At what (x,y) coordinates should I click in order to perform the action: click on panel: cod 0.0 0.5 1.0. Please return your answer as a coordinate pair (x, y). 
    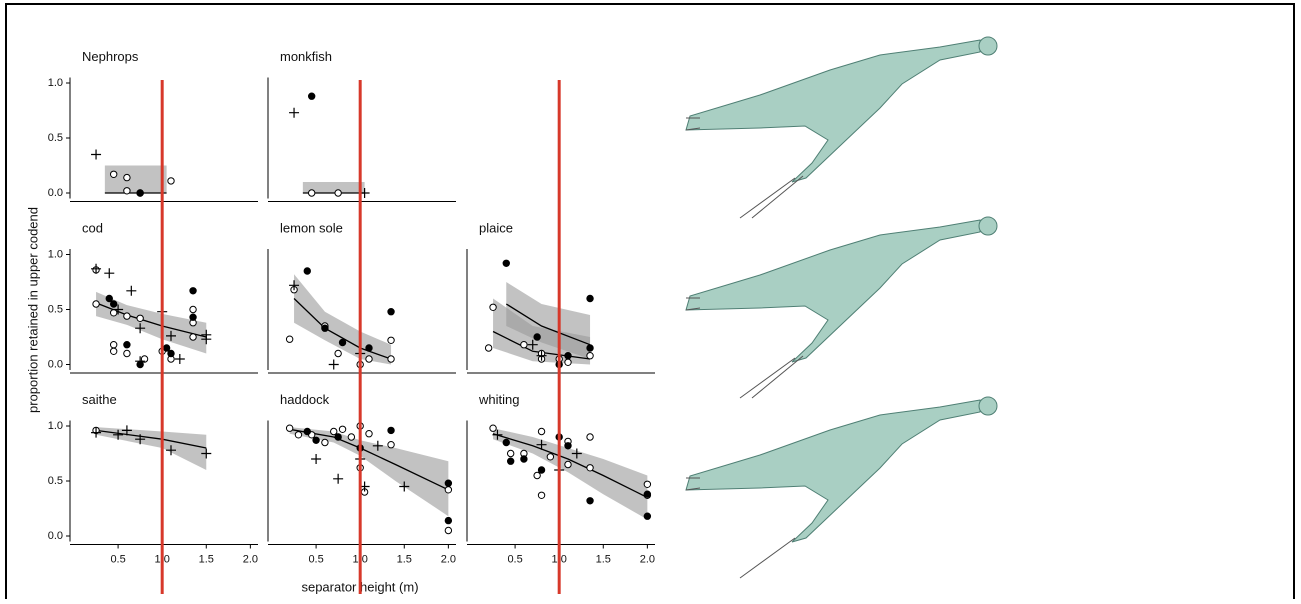
    Looking at the image, I should click on (153, 297).